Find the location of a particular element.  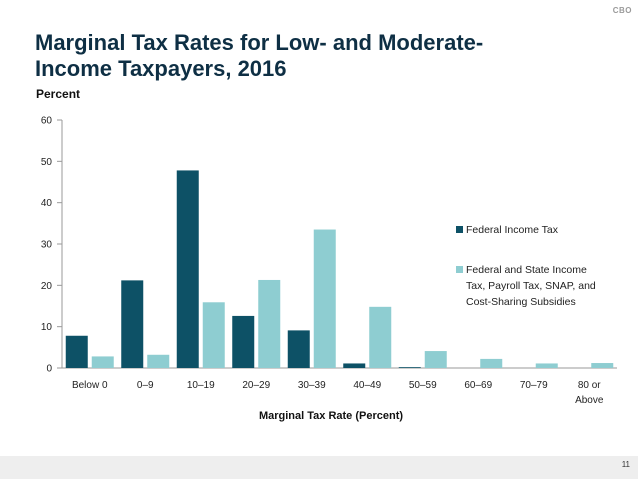

legend-label: Federal and State Income is located at coordinates (526, 270).